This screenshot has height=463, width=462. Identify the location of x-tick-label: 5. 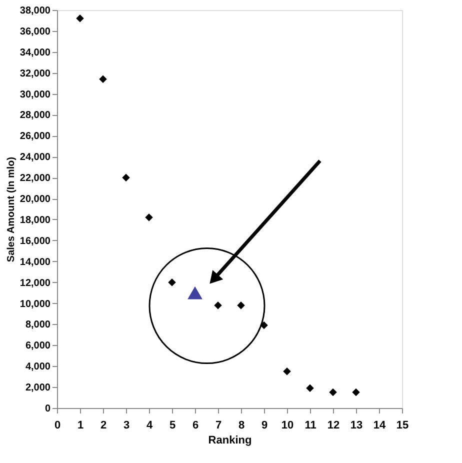
(172, 426).